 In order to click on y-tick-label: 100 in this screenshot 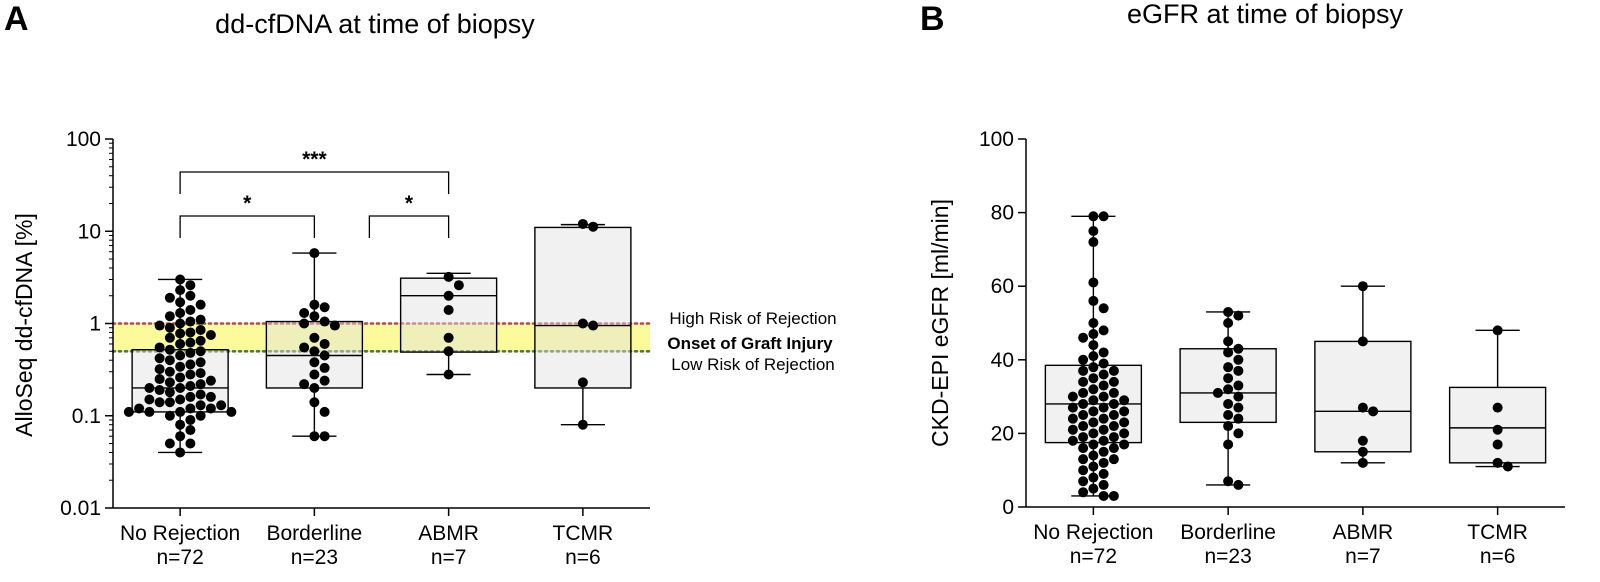, I will do `click(83, 139)`.